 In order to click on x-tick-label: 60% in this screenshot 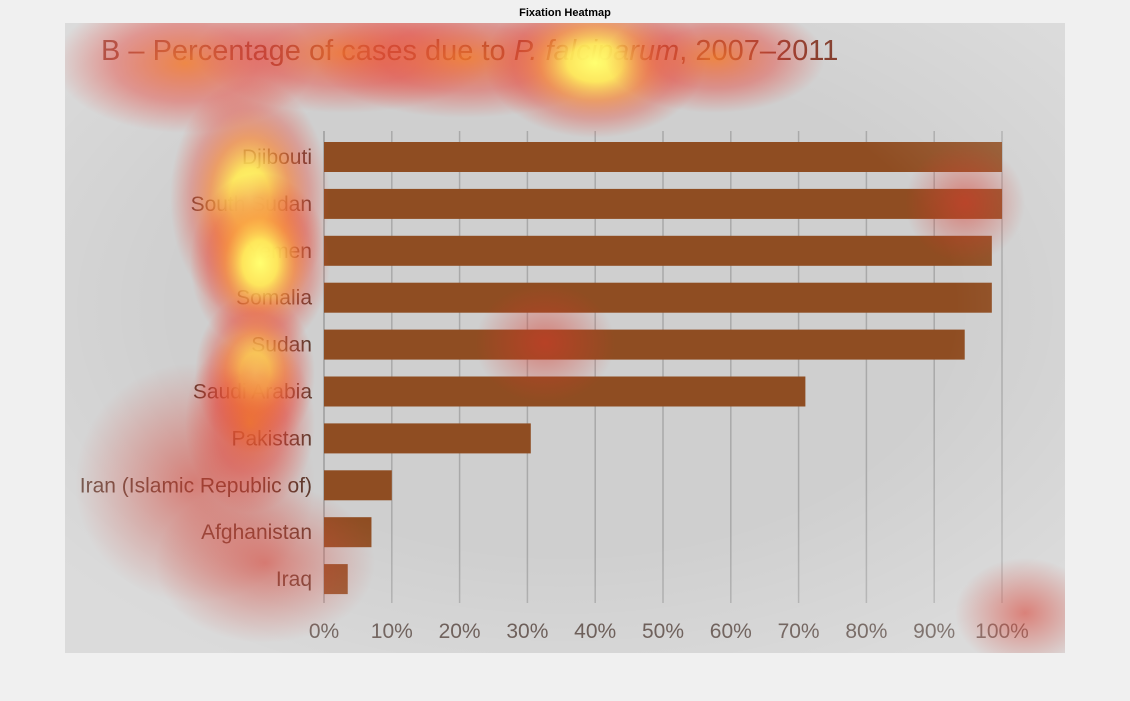, I will do `click(731, 631)`.